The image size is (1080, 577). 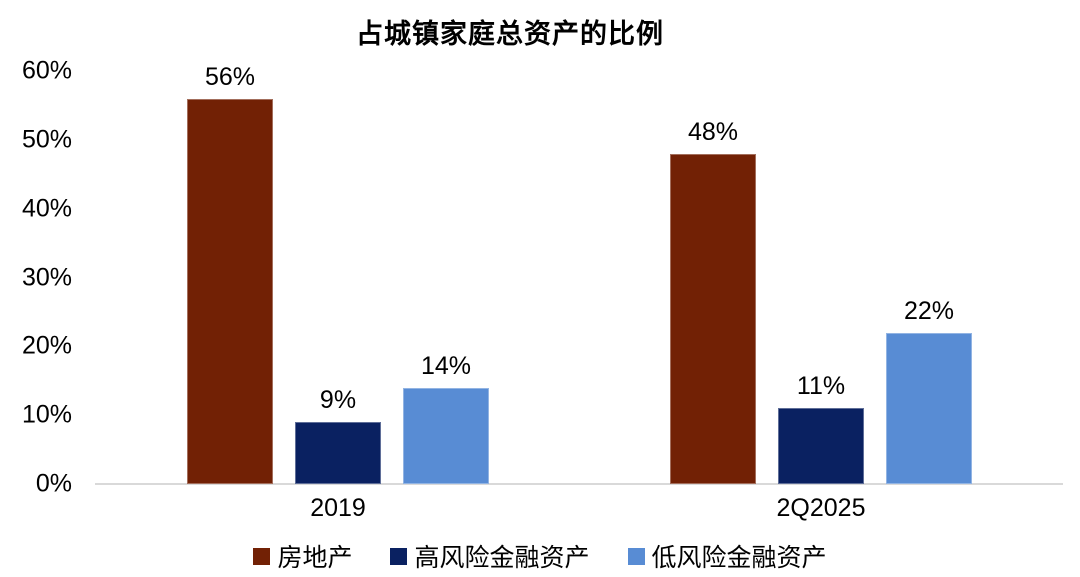 I want to click on bar-value-label: 9%, so click(x=338, y=400).